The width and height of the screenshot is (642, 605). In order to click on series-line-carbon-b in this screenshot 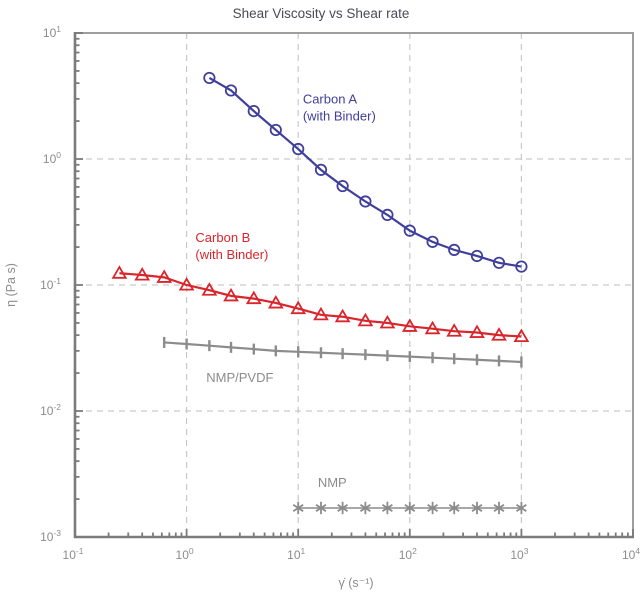, I will do `click(320, 305)`.